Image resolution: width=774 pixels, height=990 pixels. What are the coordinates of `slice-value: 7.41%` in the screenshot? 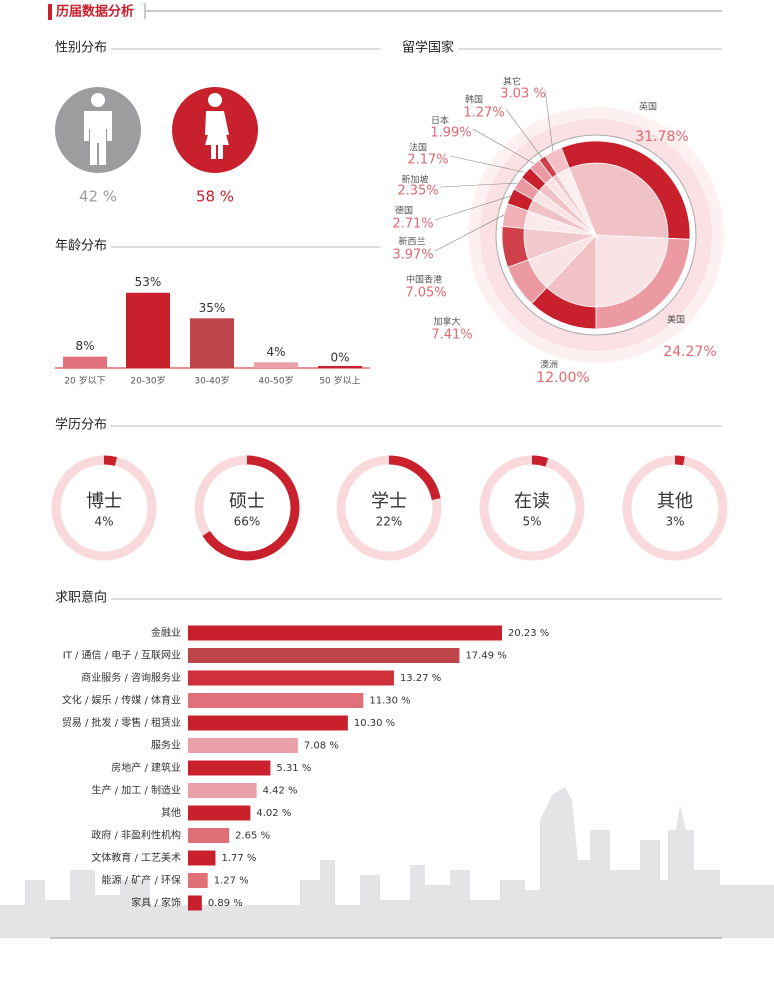 It's located at (451, 335).